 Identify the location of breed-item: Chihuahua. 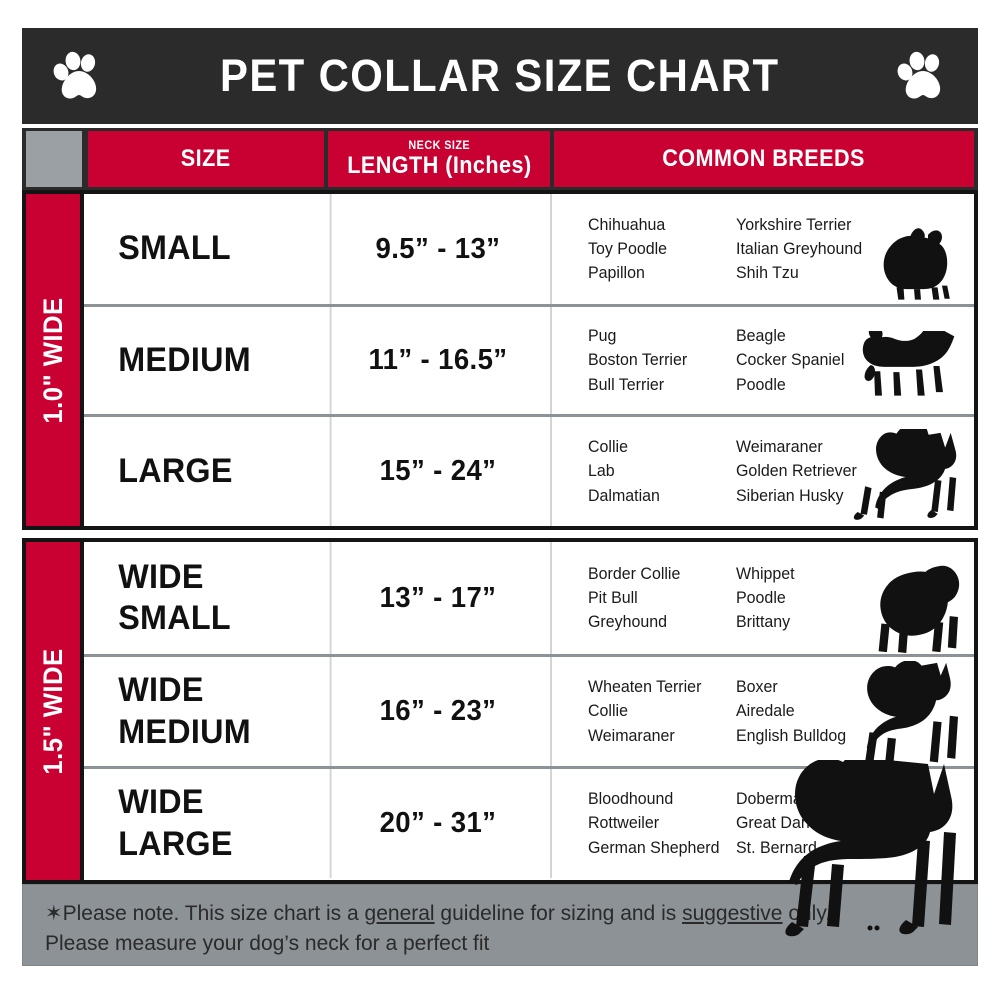
(627, 224).